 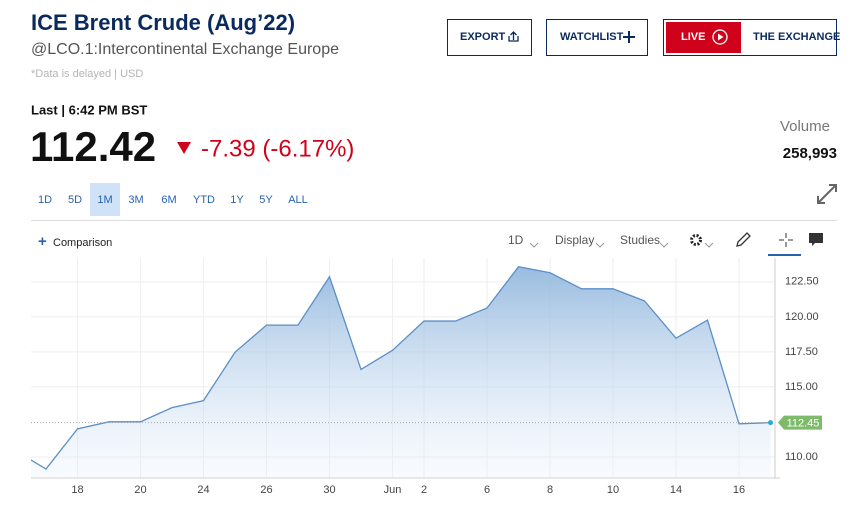 What do you see at coordinates (266, 490) in the screenshot?
I see `x-tick-label: 26` at bounding box center [266, 490].